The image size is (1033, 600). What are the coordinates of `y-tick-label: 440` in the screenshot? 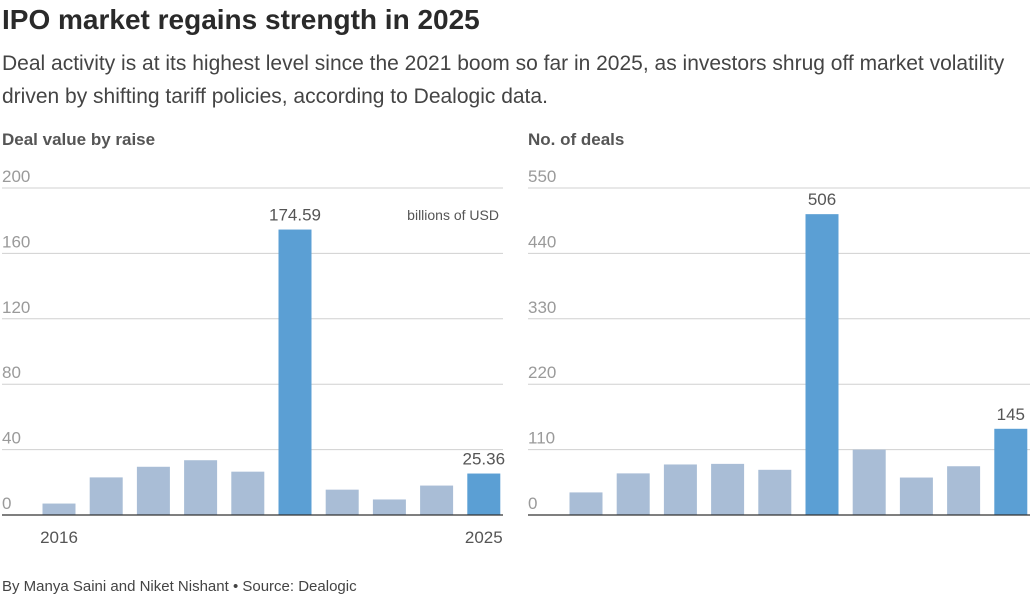 It's located at (542, 241).